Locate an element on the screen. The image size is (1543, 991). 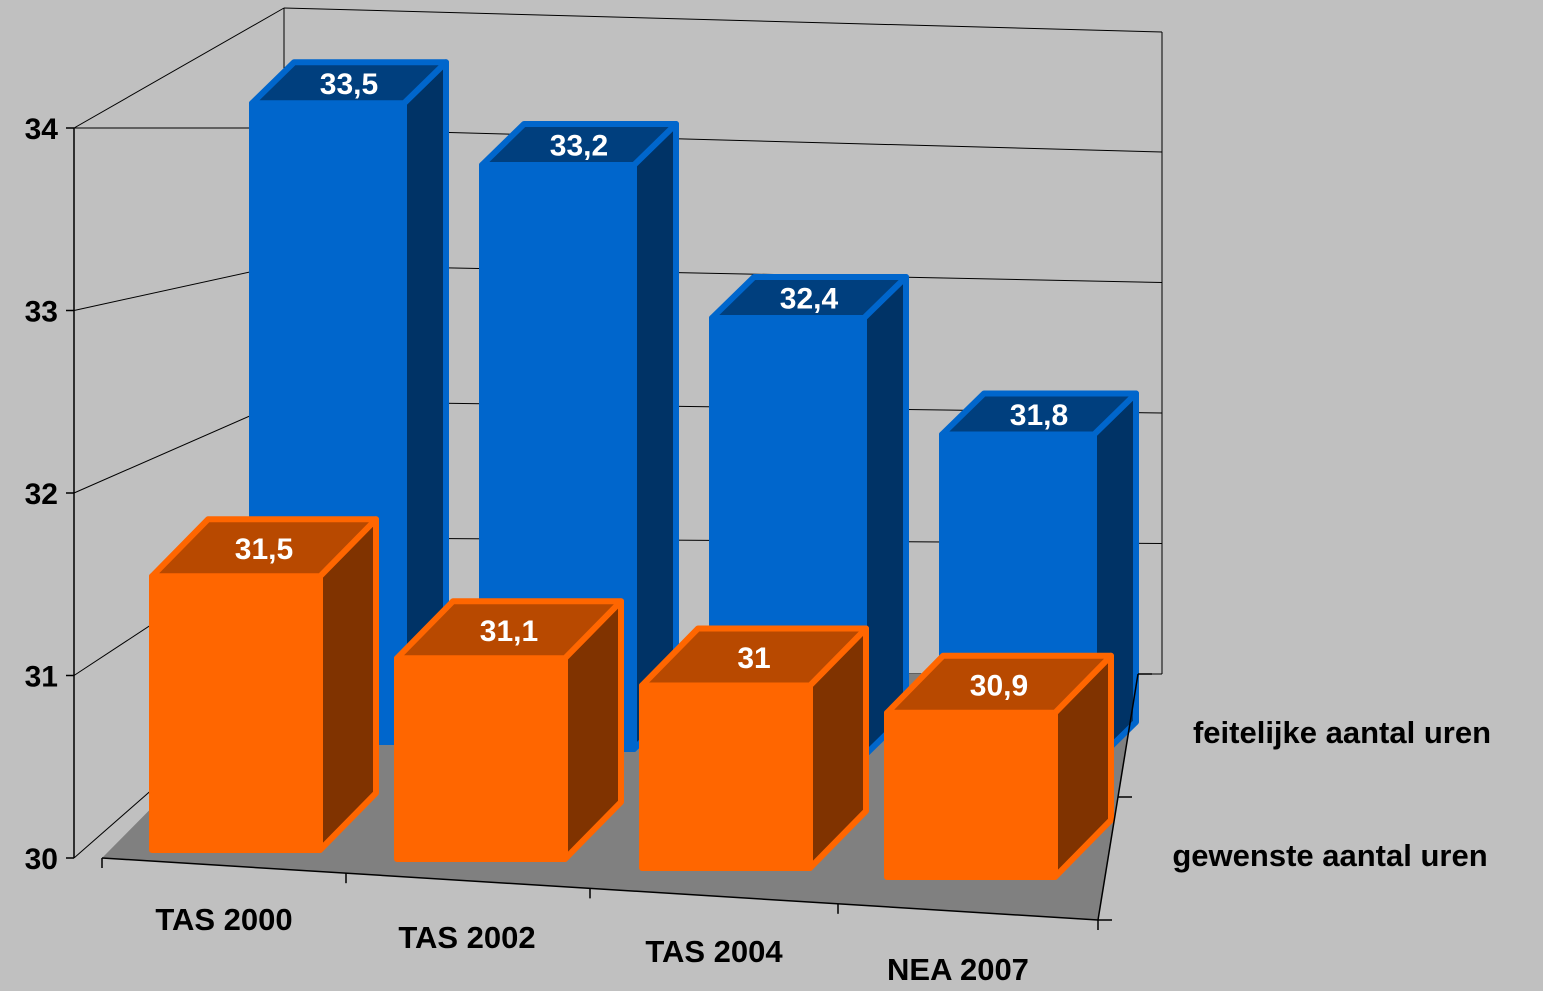
category-label: TAS 2000 is located at coordinates (223, 919).